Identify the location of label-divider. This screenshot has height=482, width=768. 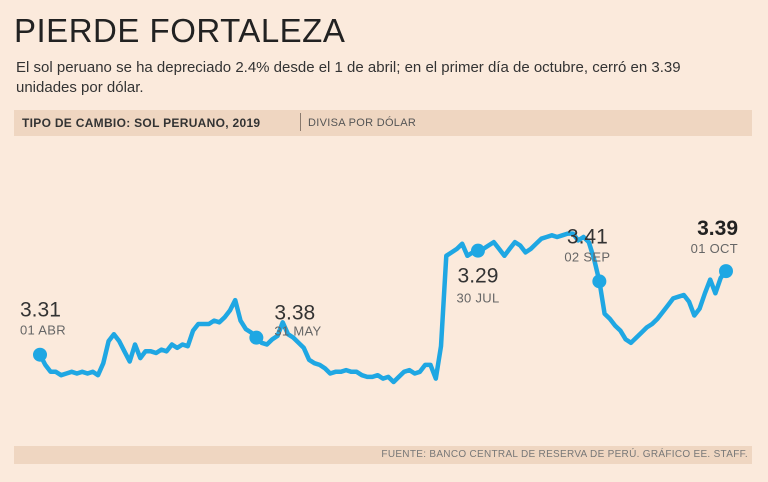
(300, 122).